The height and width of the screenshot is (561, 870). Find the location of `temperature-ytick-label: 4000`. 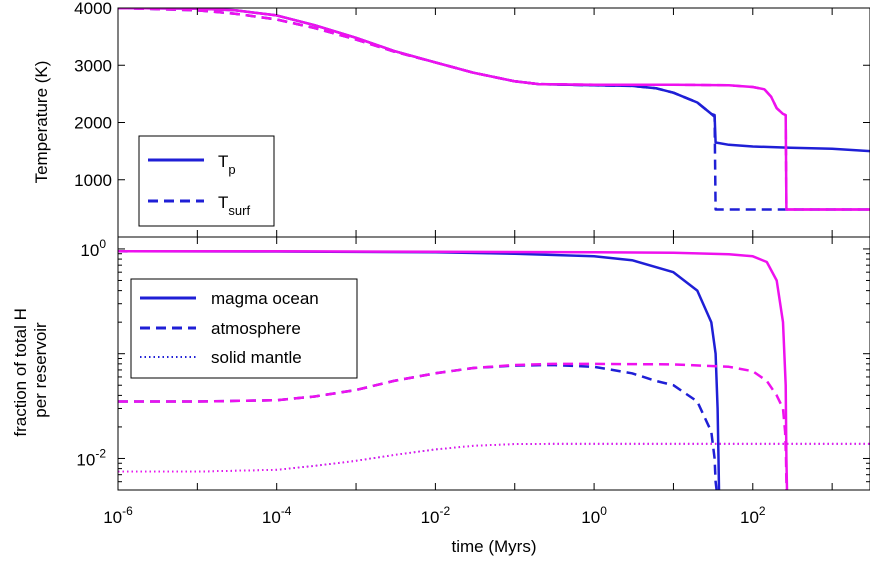

temperature-ytick-label: 4000 is located at coordinates (93, 9).